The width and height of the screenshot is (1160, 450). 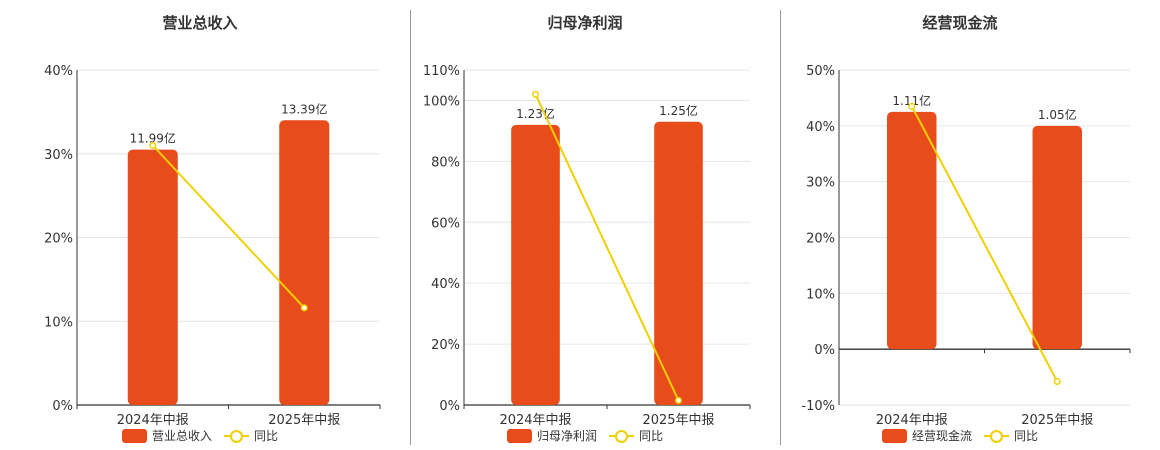 I want to click on y-tick-label: -10%, so click(x=818, y=406).